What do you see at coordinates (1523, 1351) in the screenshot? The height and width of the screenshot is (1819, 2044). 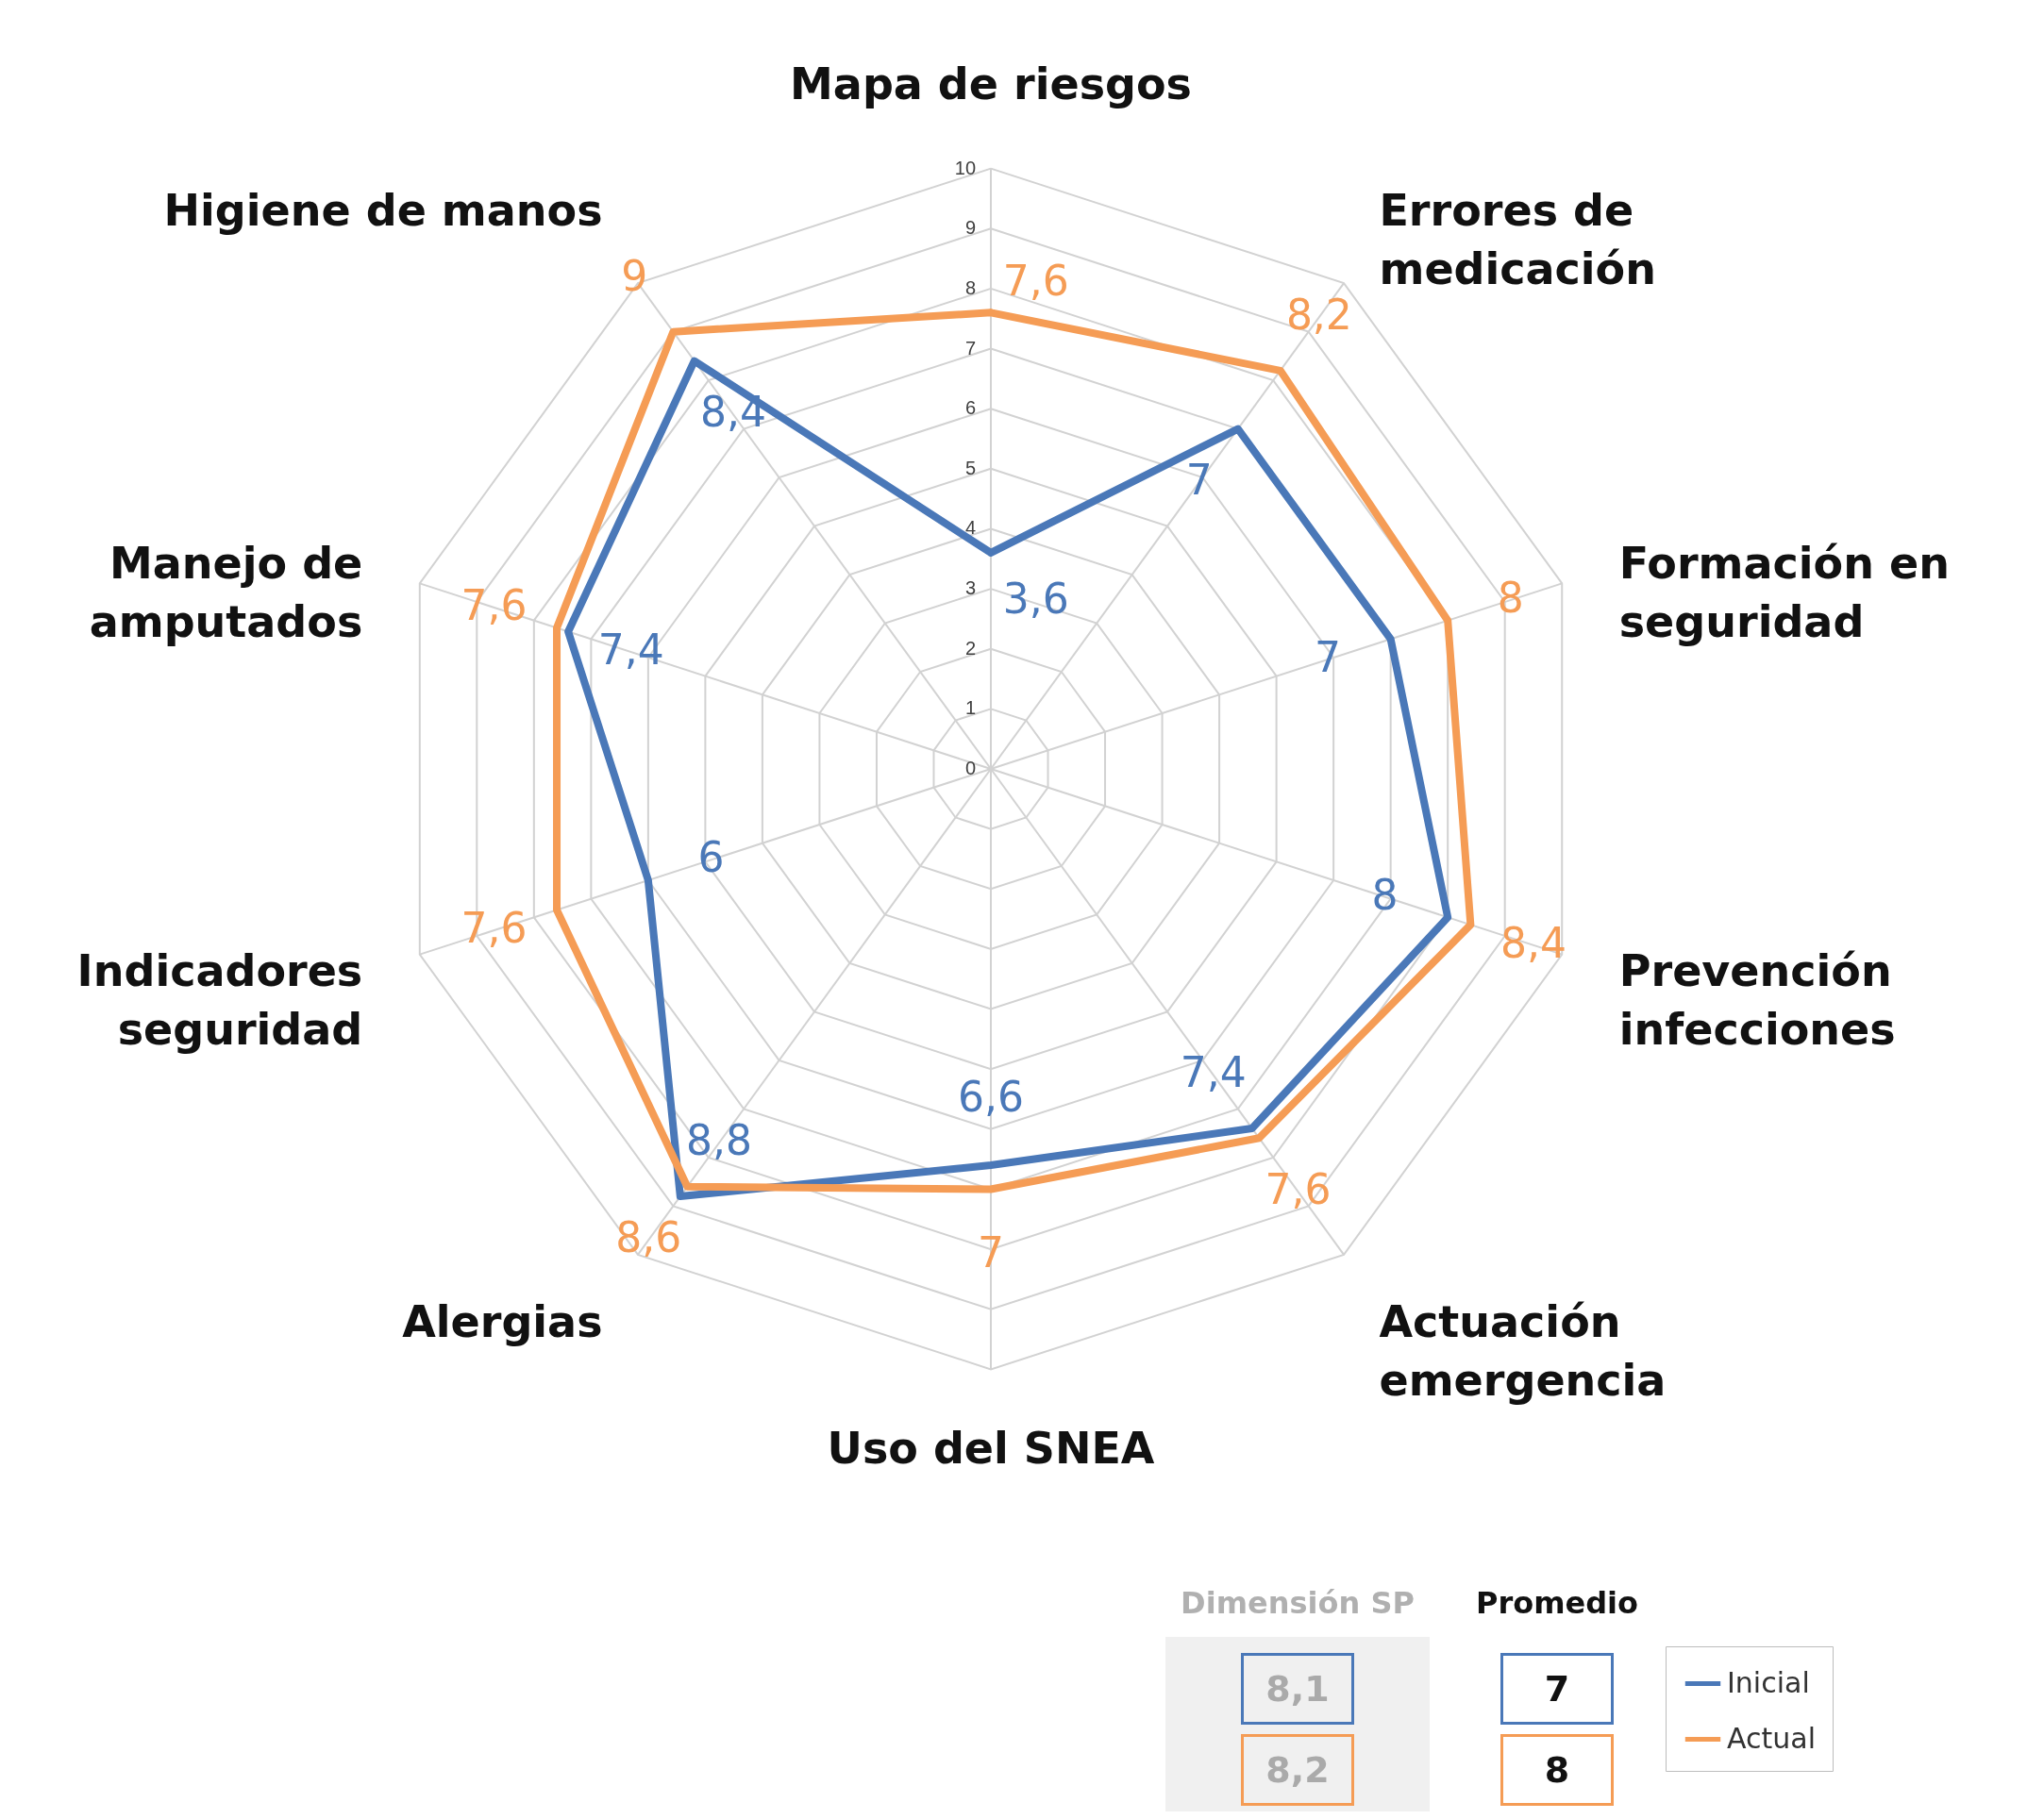 I see `spoke-label: Actuación emergencia` at bounding box center [1523, 1351].